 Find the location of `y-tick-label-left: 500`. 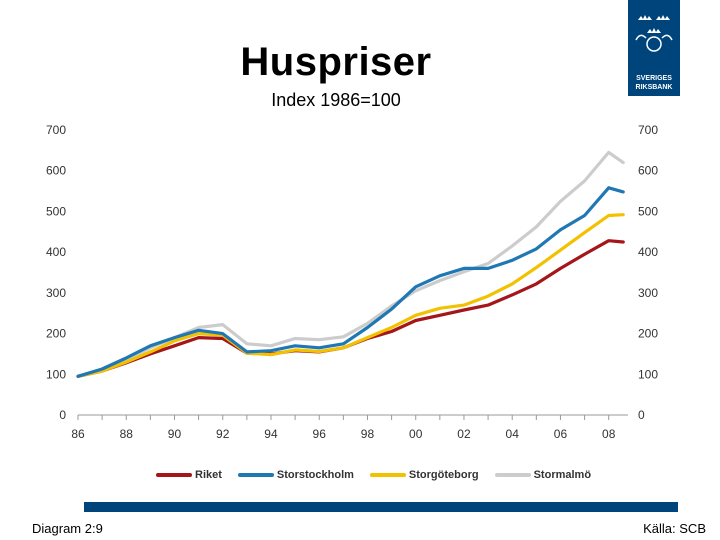

y-tick-label-left: 500 is located at coordinates (56, 211).